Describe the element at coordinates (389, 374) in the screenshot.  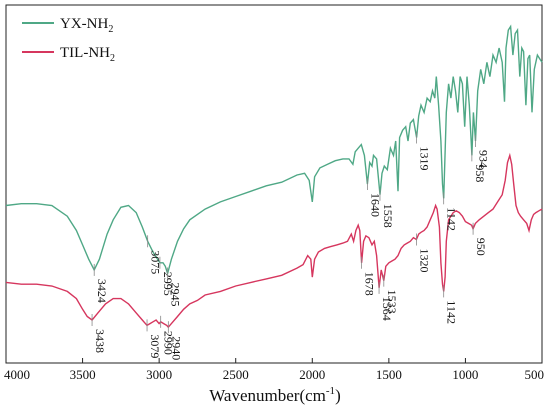
I see `x-tick-label: 1500` at that location.